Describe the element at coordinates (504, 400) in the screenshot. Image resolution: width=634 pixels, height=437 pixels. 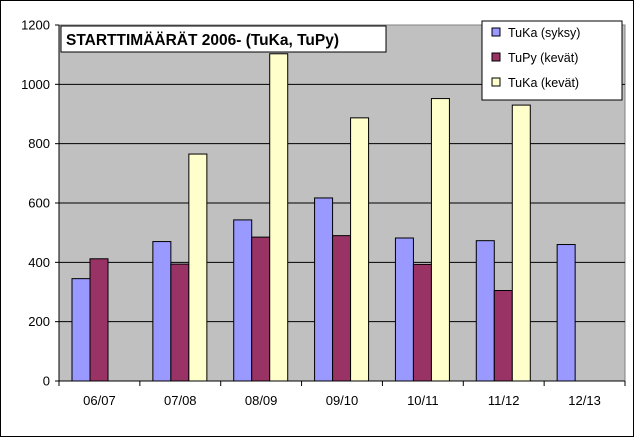
I see `x-tick-label: 11/12` at that location.